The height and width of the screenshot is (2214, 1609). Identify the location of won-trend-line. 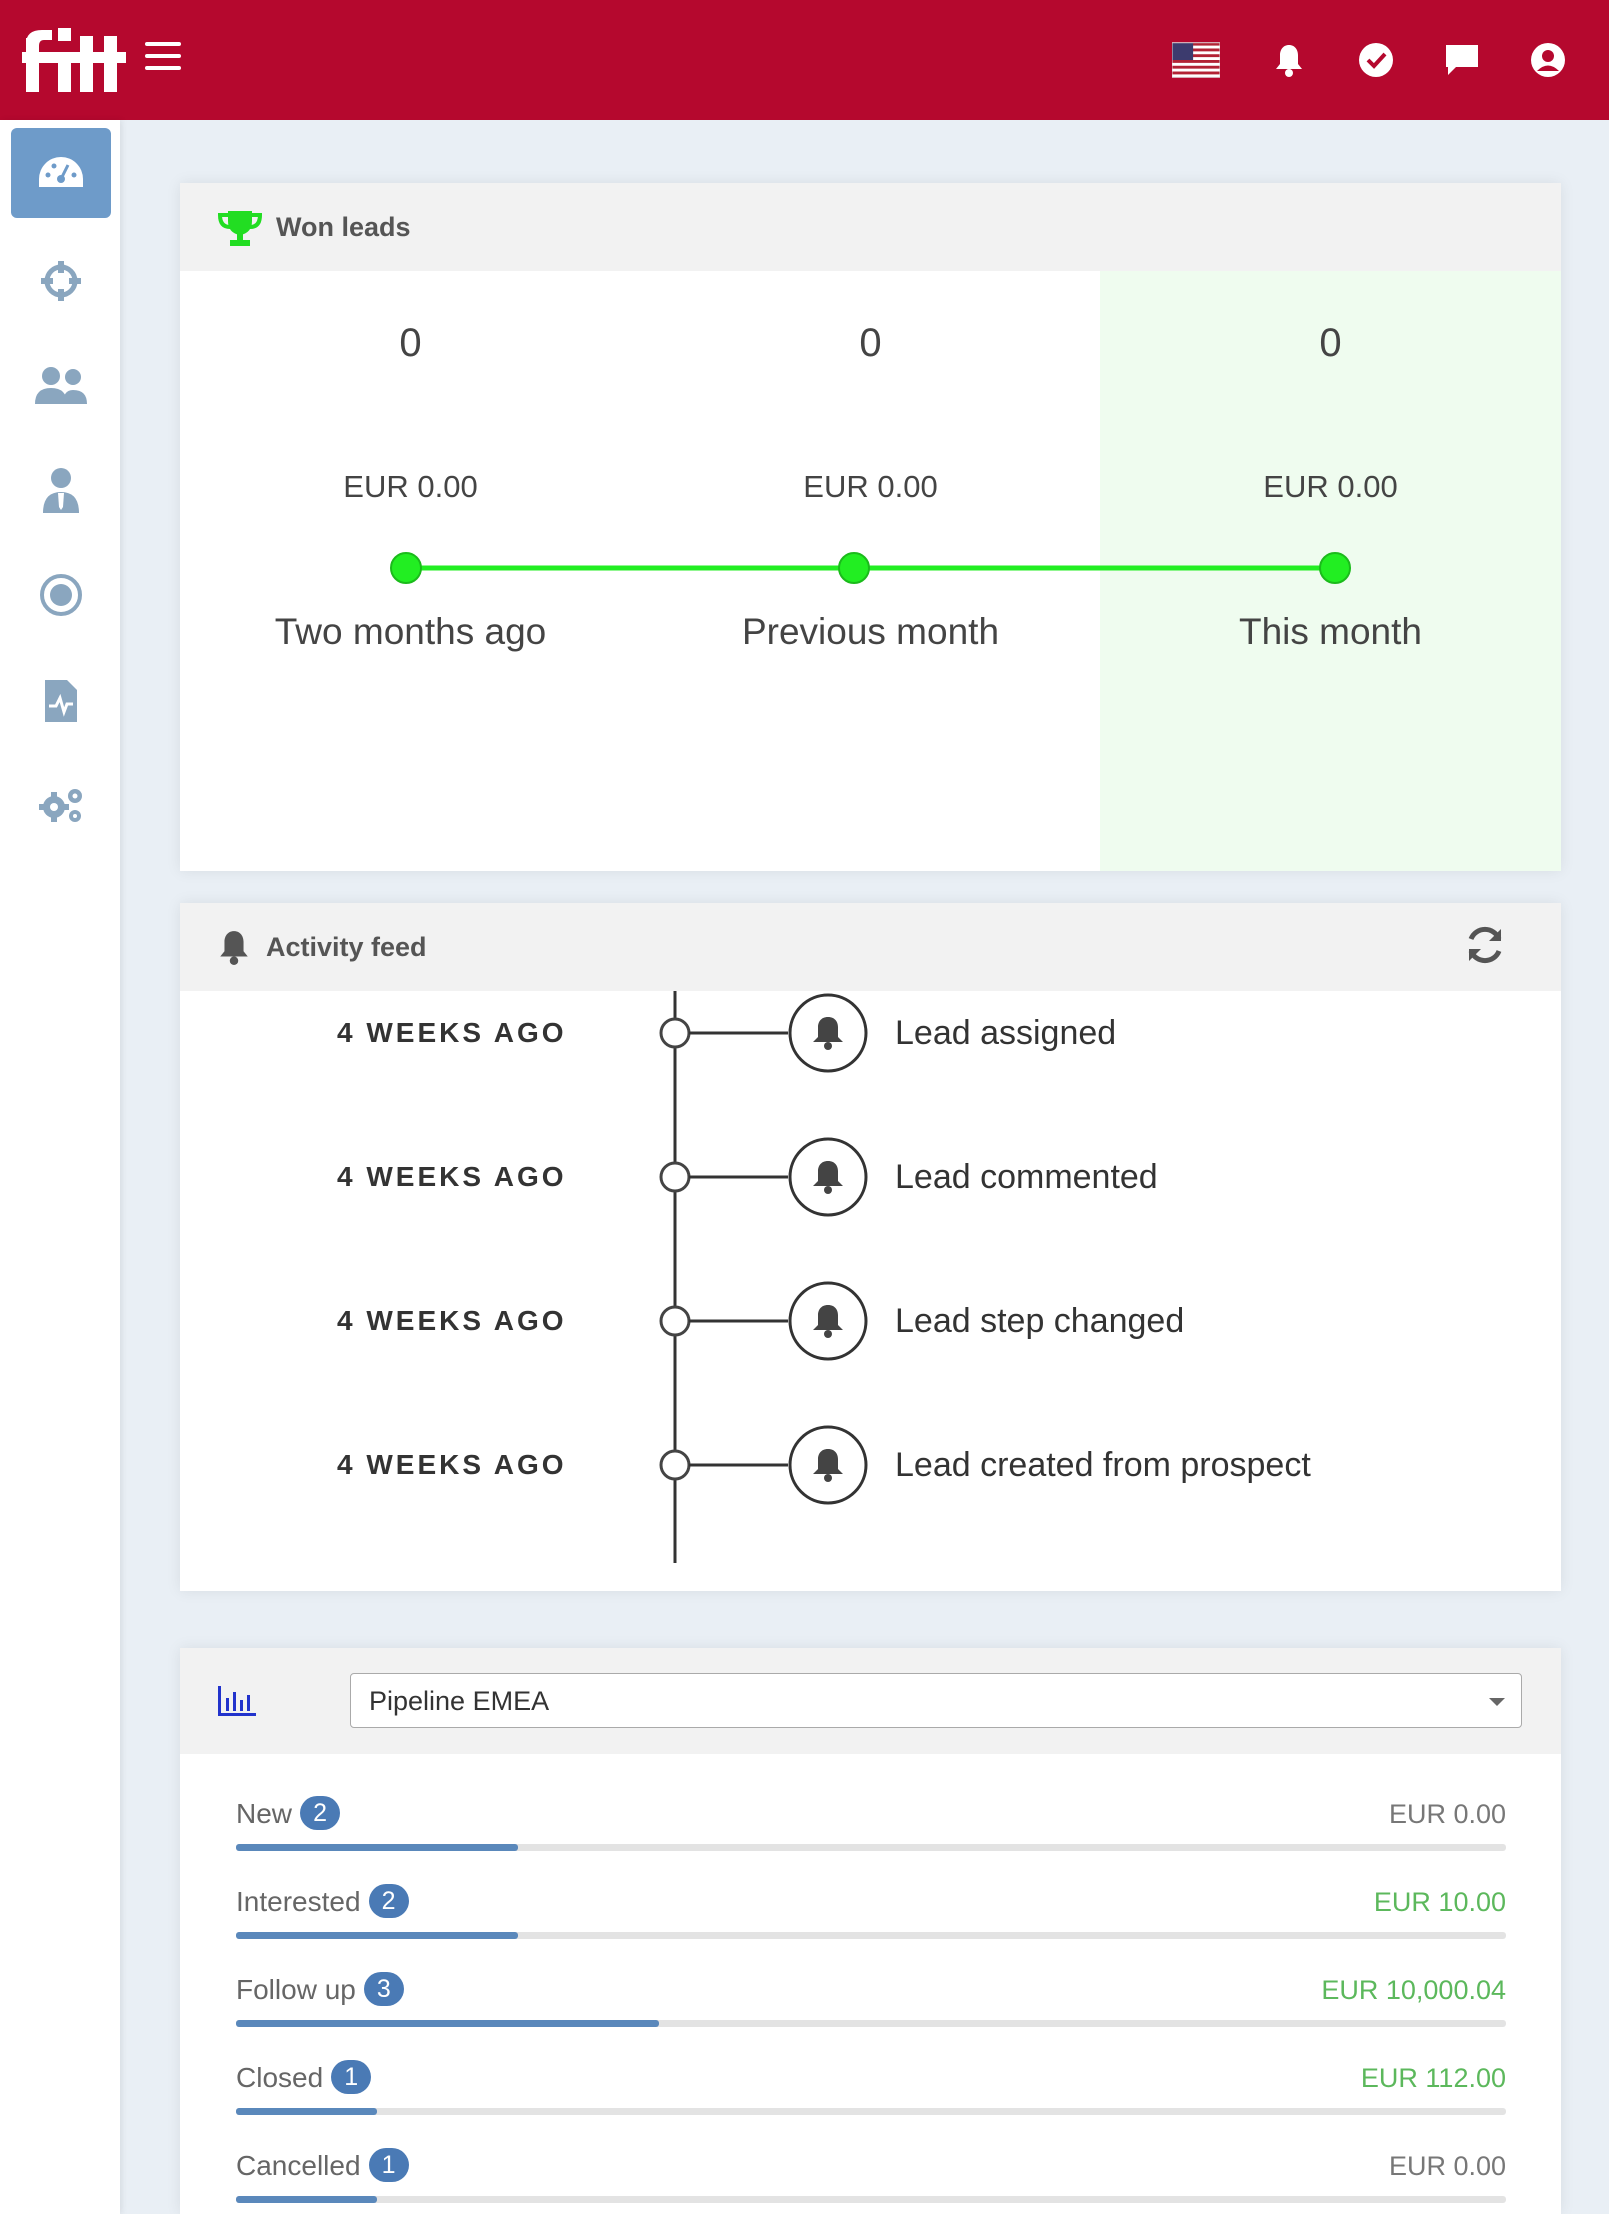
(870, 568).